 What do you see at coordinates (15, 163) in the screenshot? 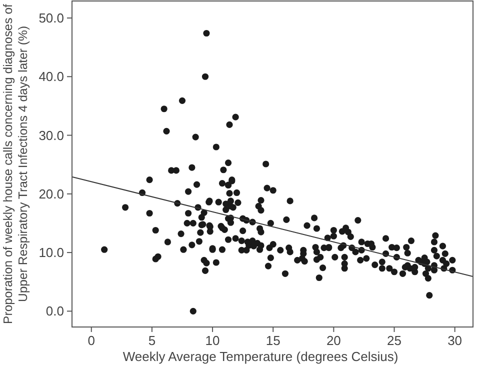
I see `y-axis-title: Proporation of weekly house calls concerning diagnoses of Upper Respiratory Tract Infections 4 days later (%)` at bounding box center [15, 163].